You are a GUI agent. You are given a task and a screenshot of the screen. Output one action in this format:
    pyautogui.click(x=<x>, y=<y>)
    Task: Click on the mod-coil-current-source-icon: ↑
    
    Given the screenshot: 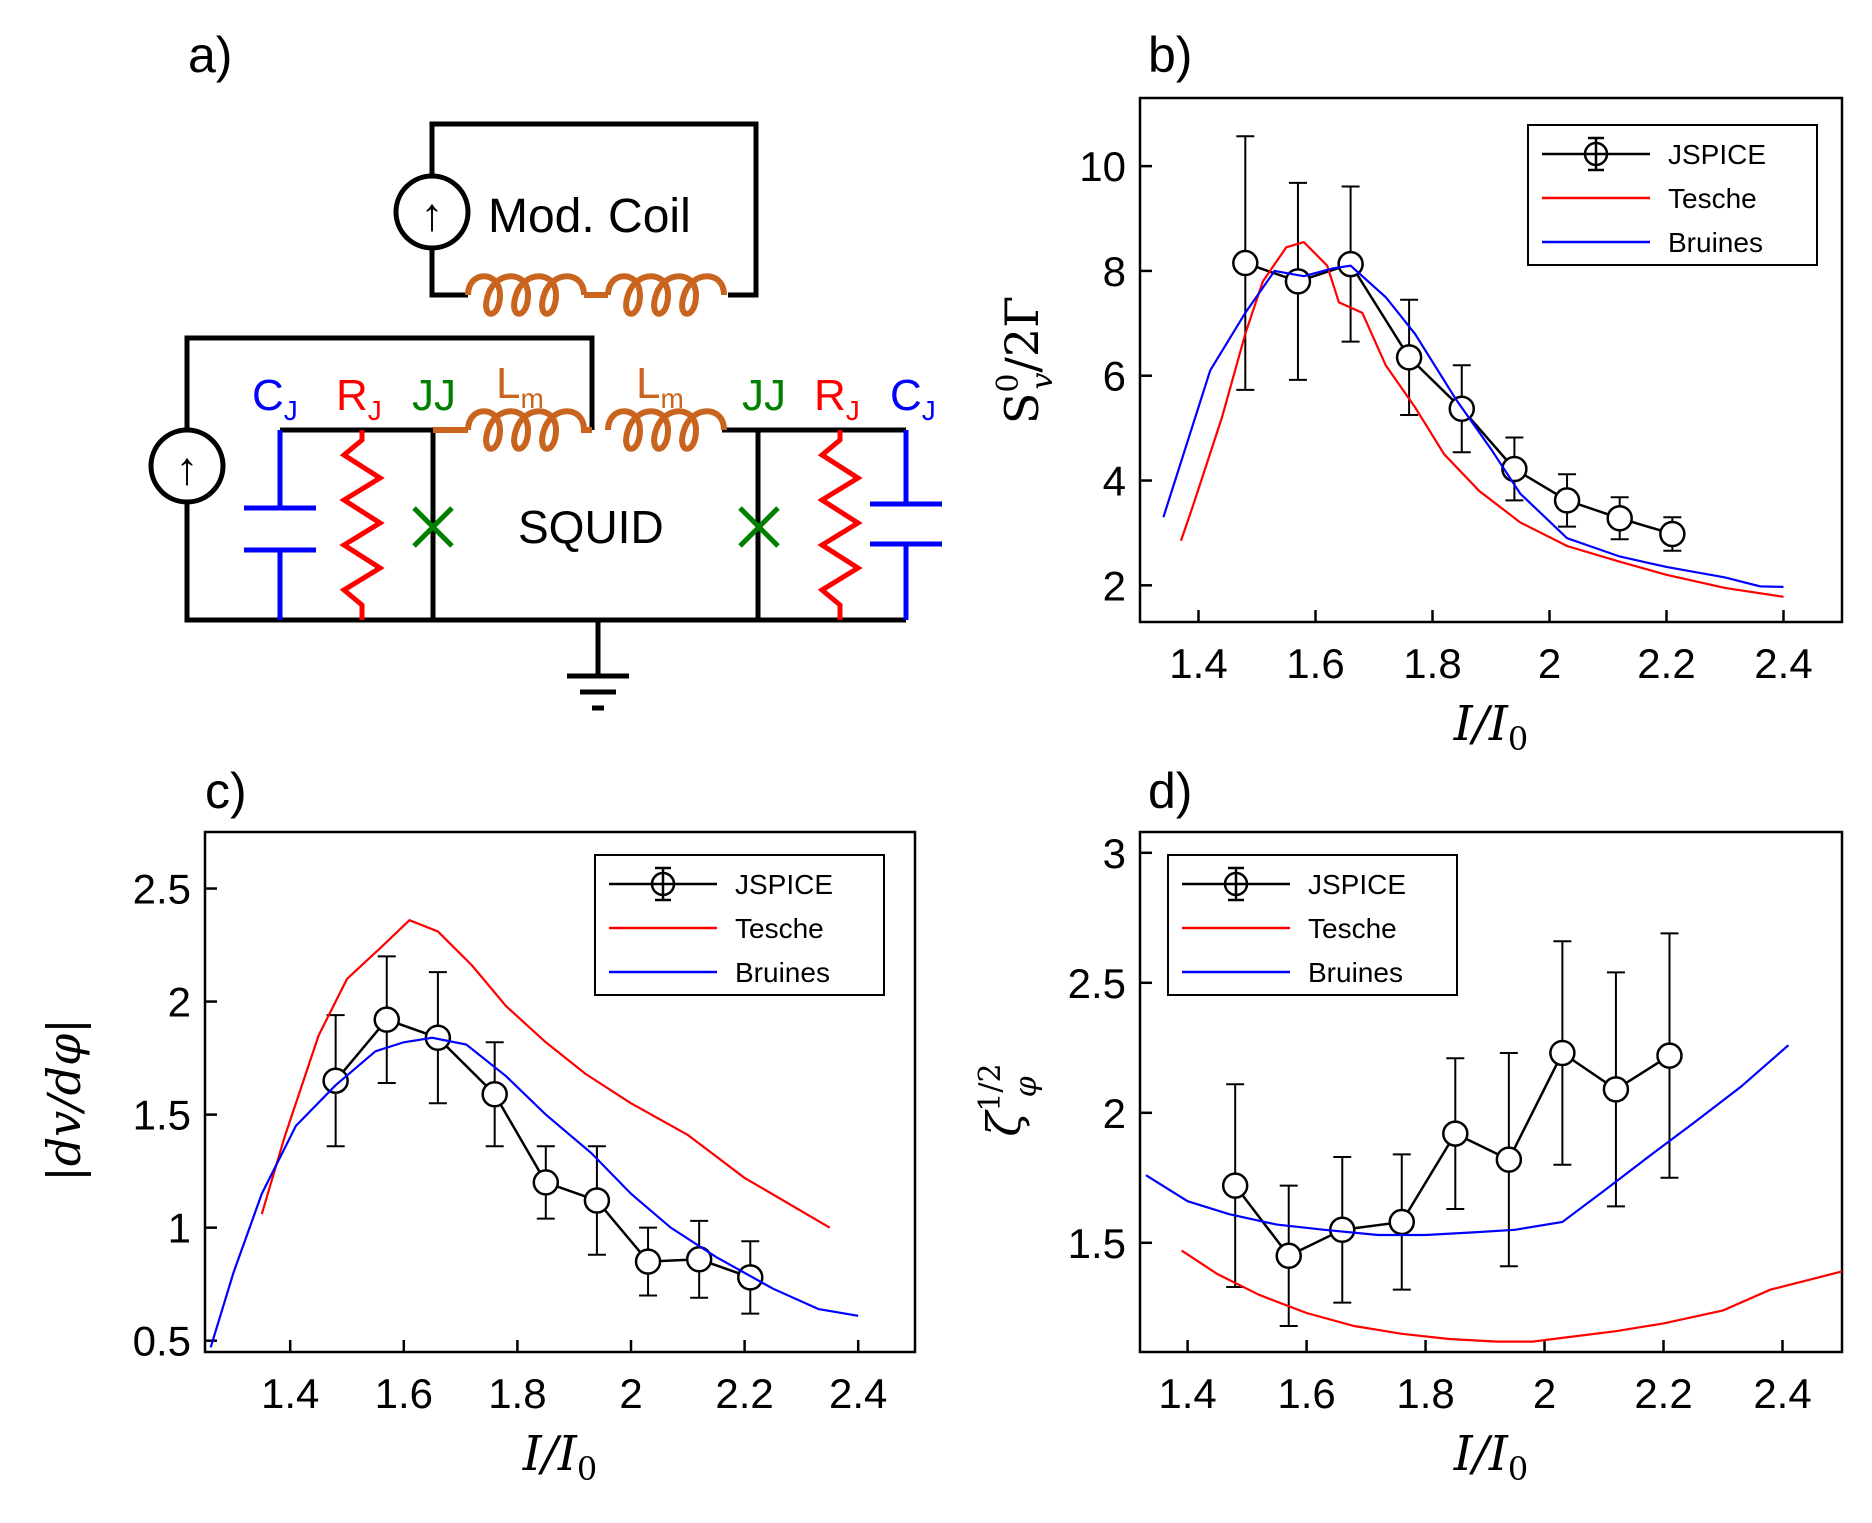 What is the action you would take?
    pyautogui.click(x=432, y=212)
    